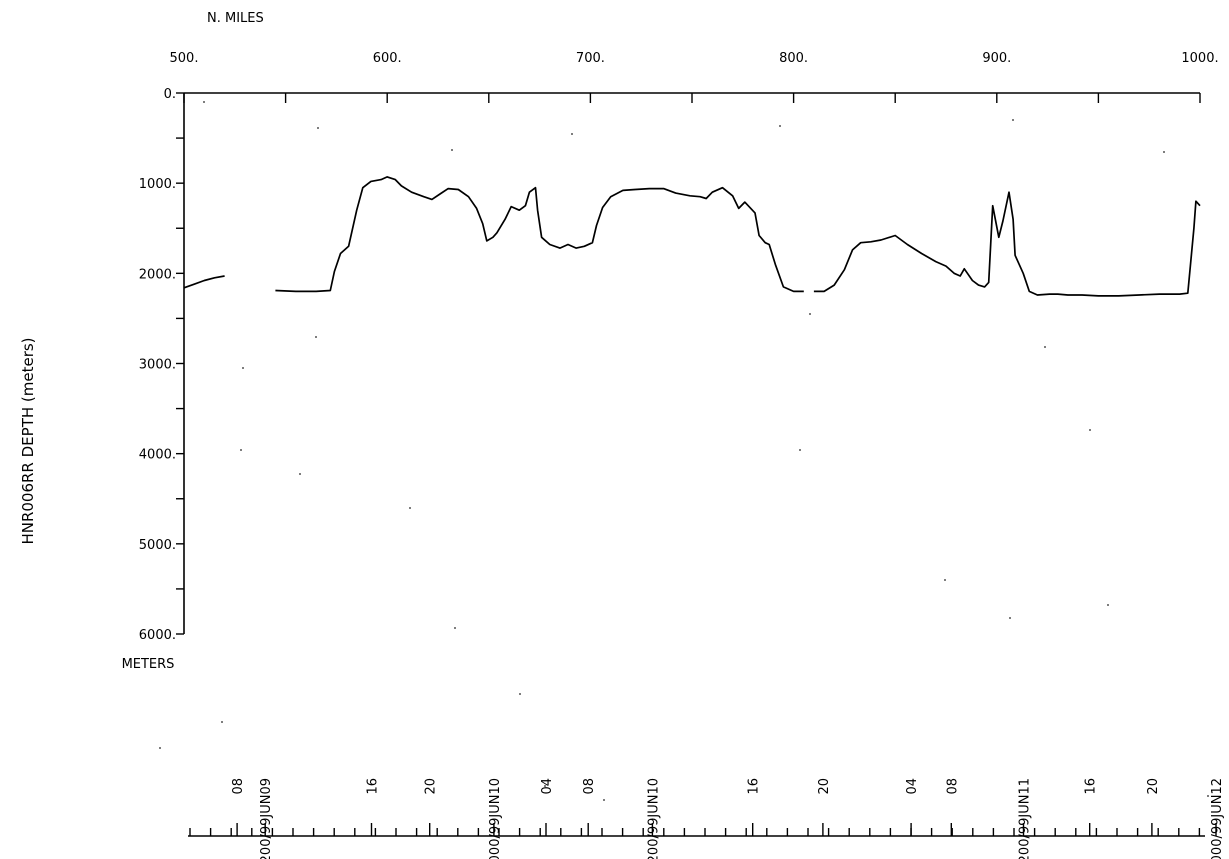  What do you see at coordinates (157, 365) in the screenshot?
I see `y-tick-label: 3000.` at bounding box center [157, 365].